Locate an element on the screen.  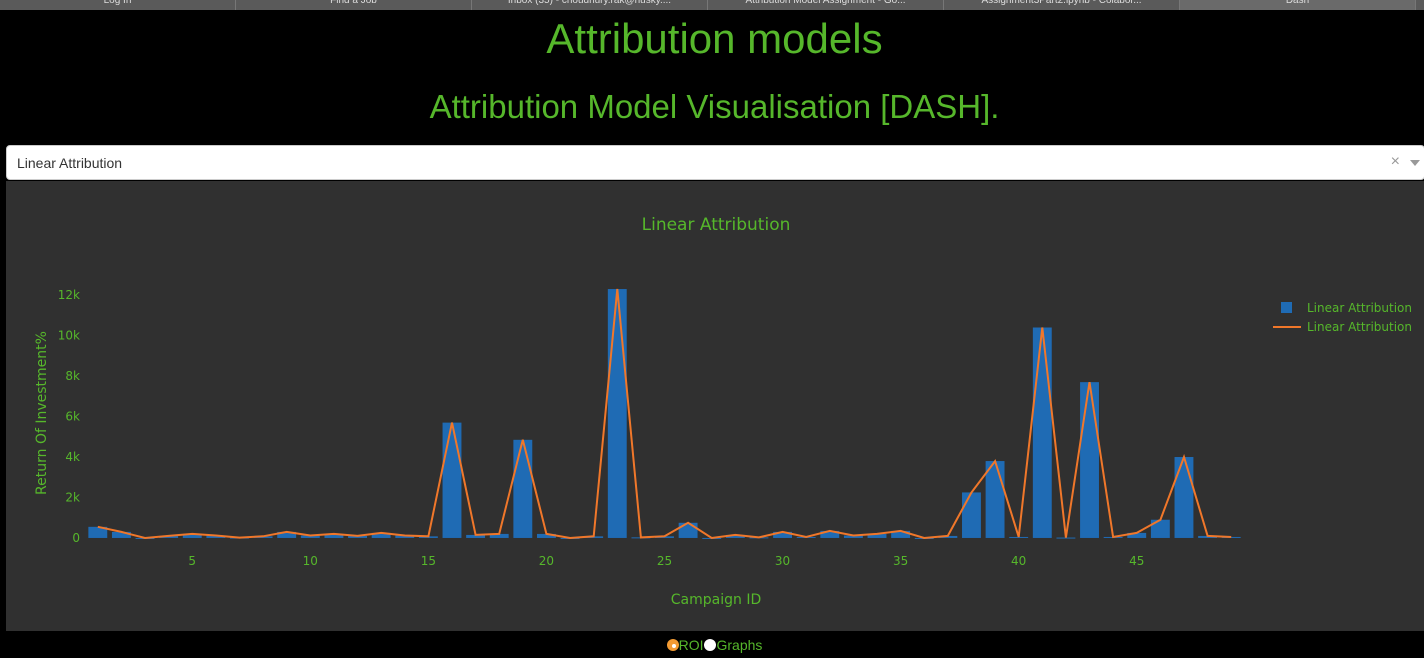
x-tick-label: 45 is located at coordinates (1136, 561).